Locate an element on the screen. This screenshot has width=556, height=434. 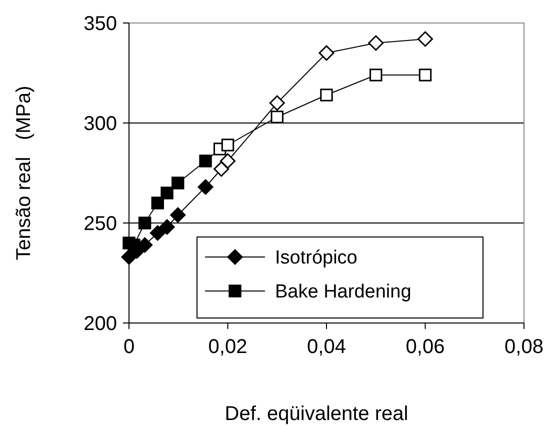
x-axis-title: Def. eqüivalente real is located at coordinates (316, 414).